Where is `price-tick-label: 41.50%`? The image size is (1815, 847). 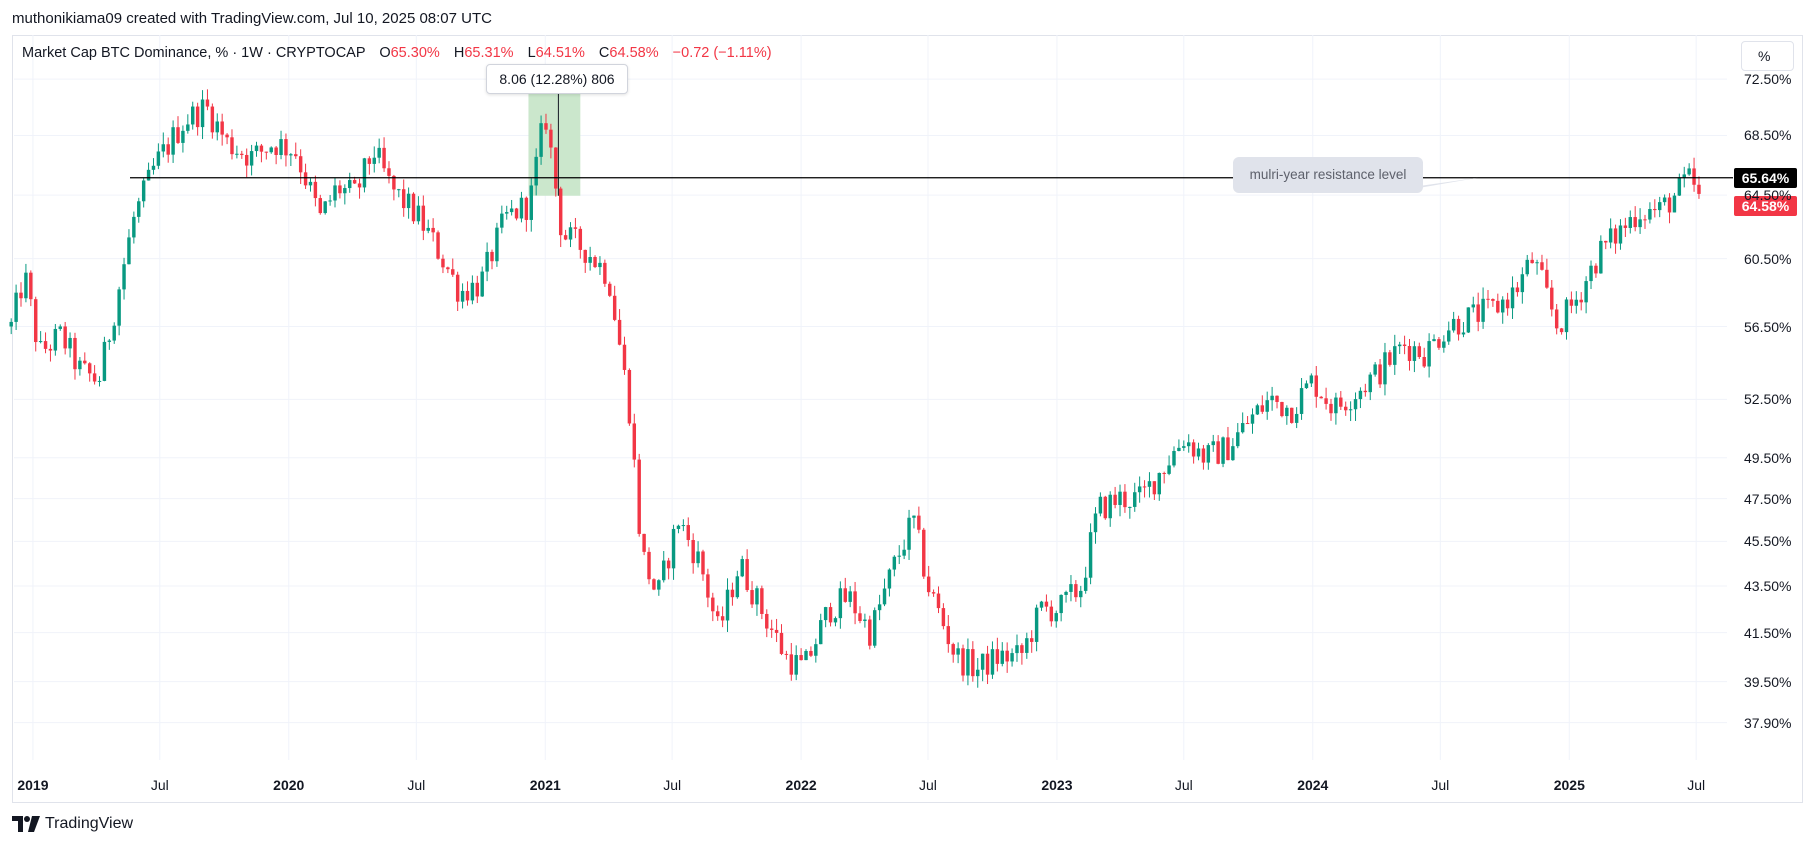
price-tick-label: 41.50% is located at coordinates (1768, 632).